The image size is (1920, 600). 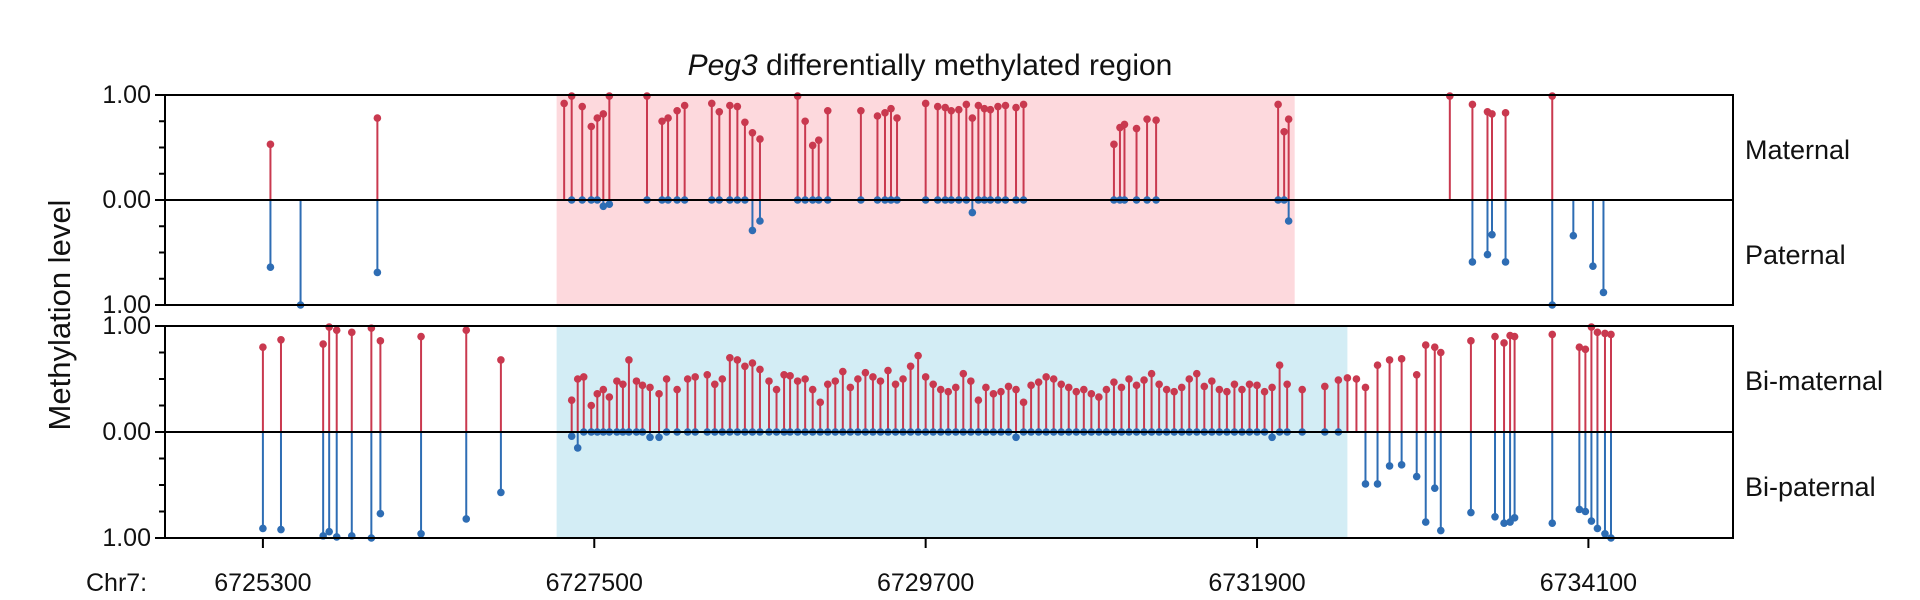 I want to click on title-rest: differentially methylated region, so click(x=965, y=65).